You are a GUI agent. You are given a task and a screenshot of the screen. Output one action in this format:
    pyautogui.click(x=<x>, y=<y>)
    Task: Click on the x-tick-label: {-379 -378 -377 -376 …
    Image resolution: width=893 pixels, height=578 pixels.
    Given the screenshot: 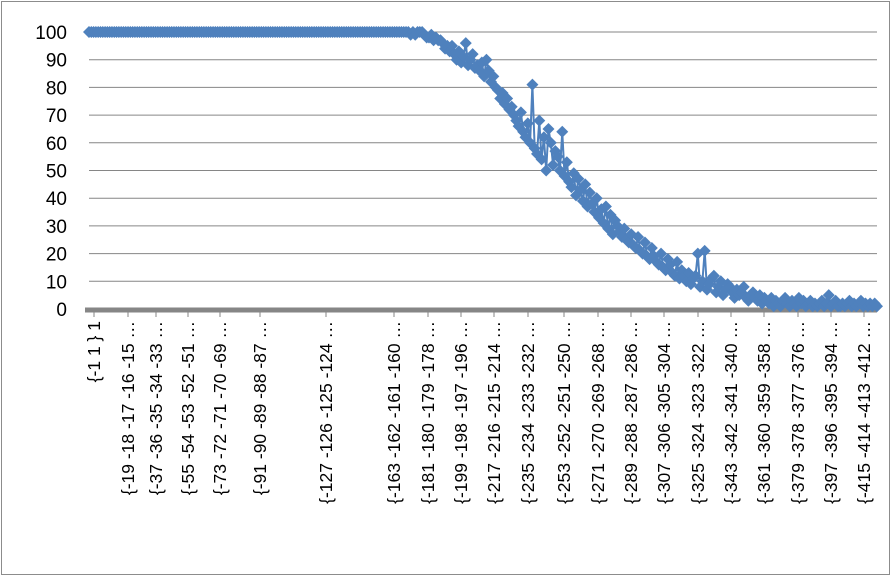 What is the action you would take?
    pyautogui.click(x=798, y=412)
    